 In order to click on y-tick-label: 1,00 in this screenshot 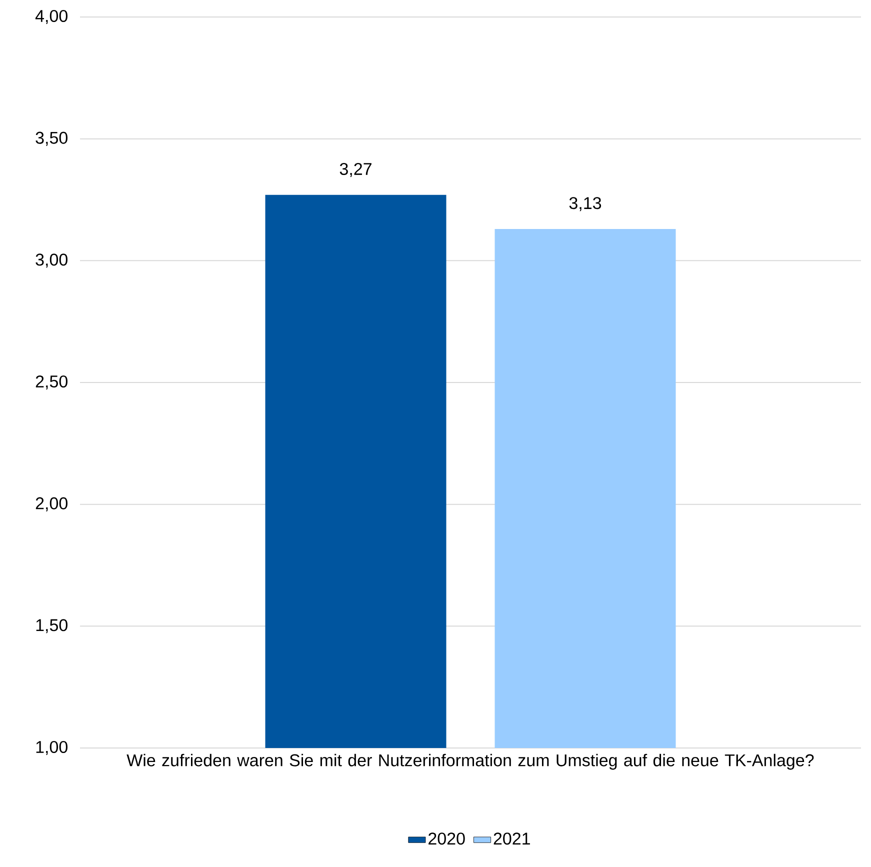, I will do `click(52, 748)`.